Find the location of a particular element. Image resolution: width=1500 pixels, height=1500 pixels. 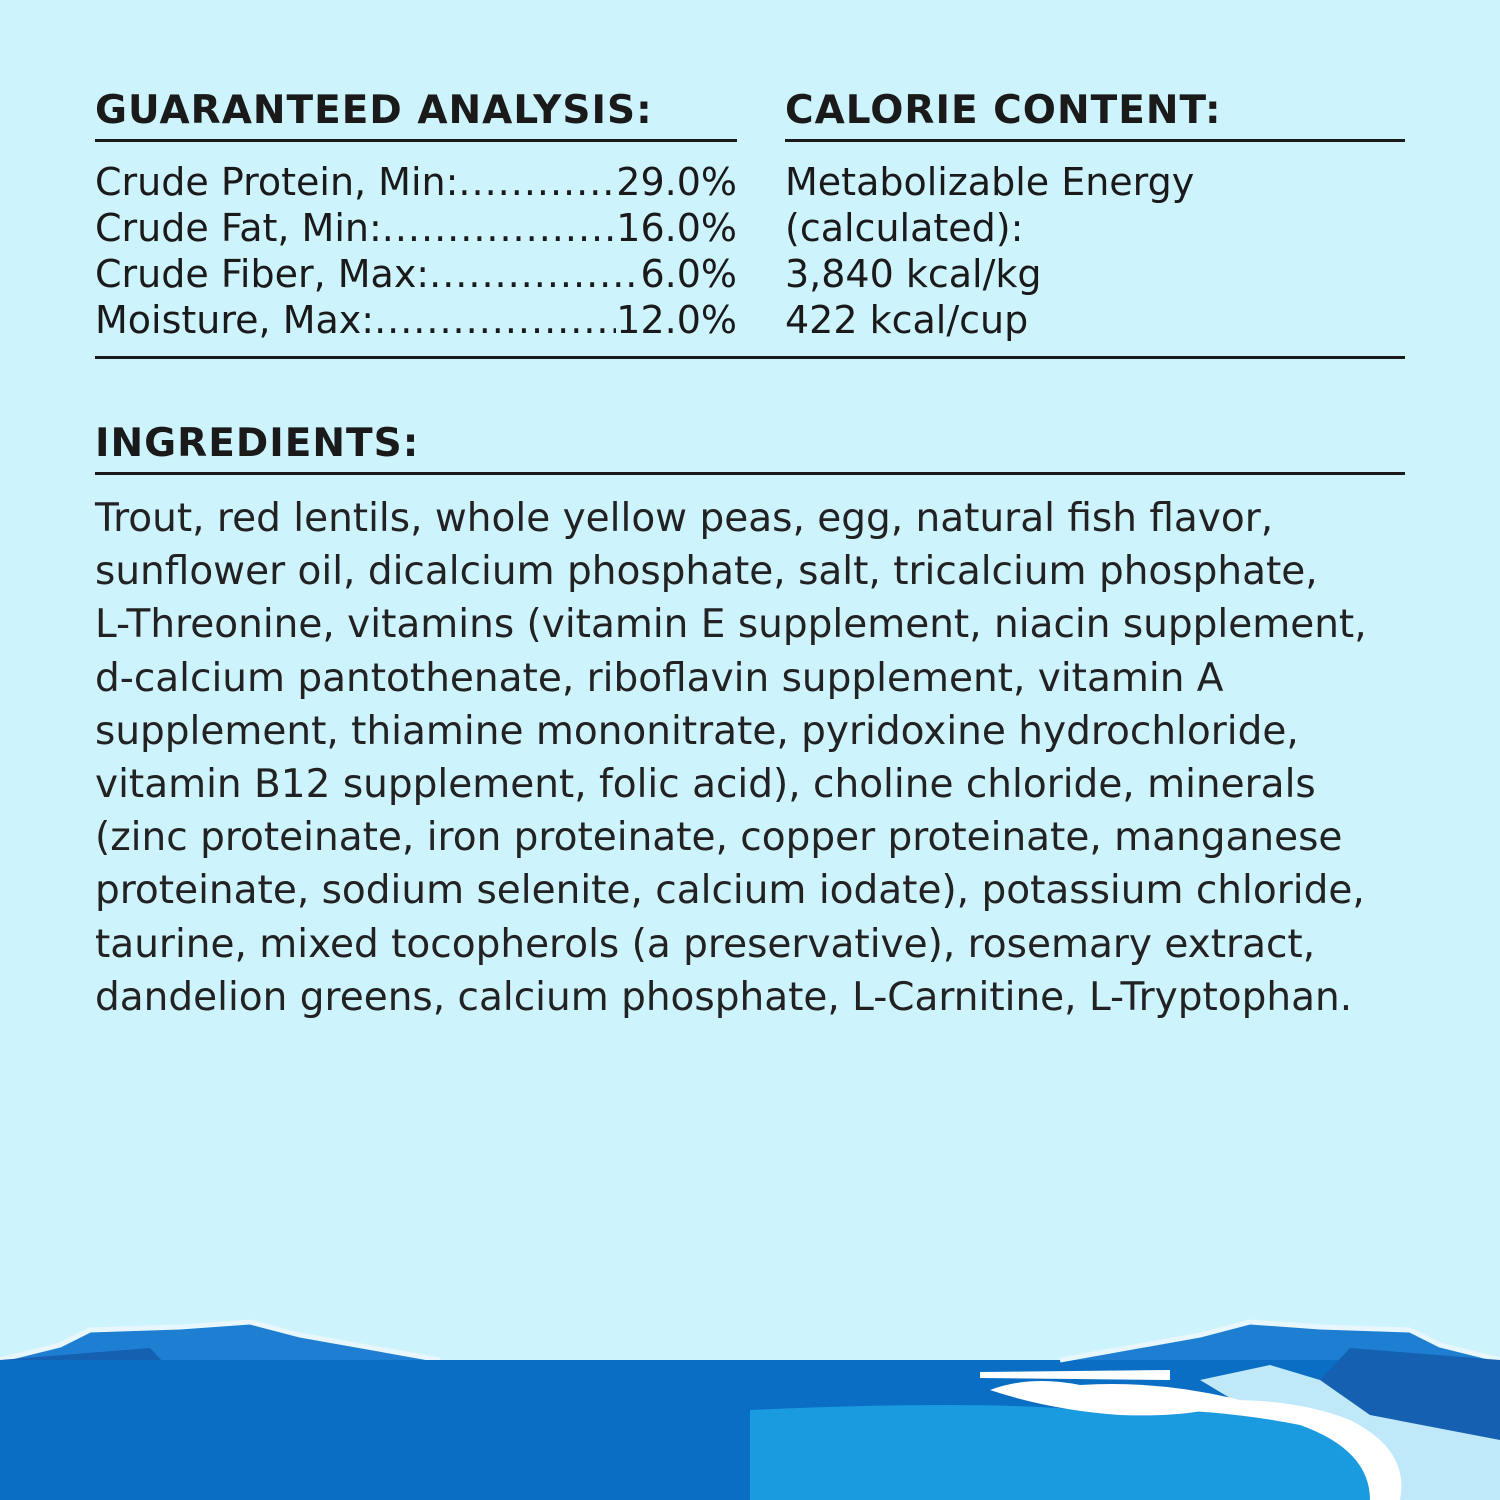

coastal-illustration is located at coordinates (750, 1409).